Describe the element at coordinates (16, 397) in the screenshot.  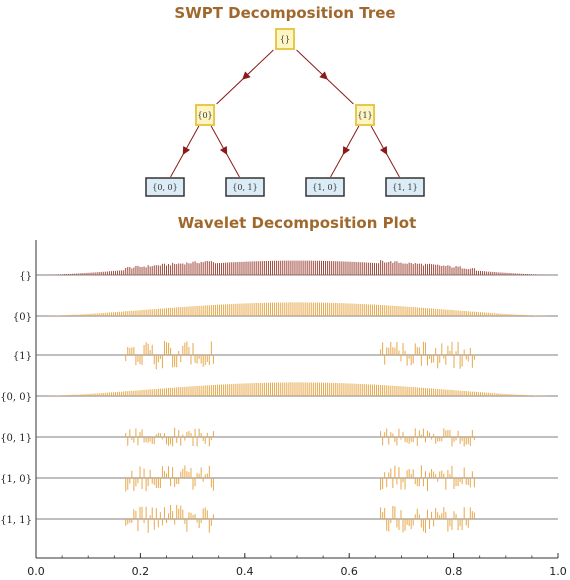
I see `series-label: {0, 0}` at that location.